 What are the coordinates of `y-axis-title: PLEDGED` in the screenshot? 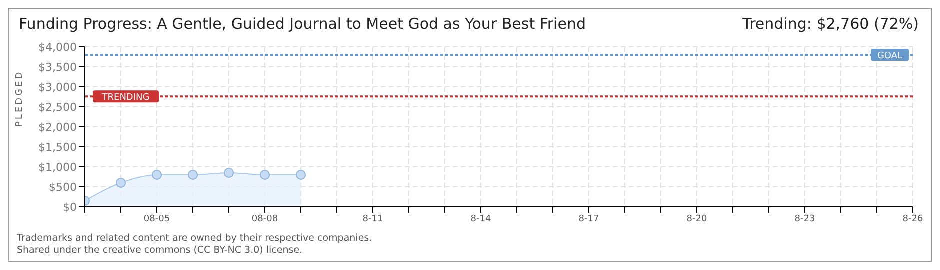 It's located at (20, 98).